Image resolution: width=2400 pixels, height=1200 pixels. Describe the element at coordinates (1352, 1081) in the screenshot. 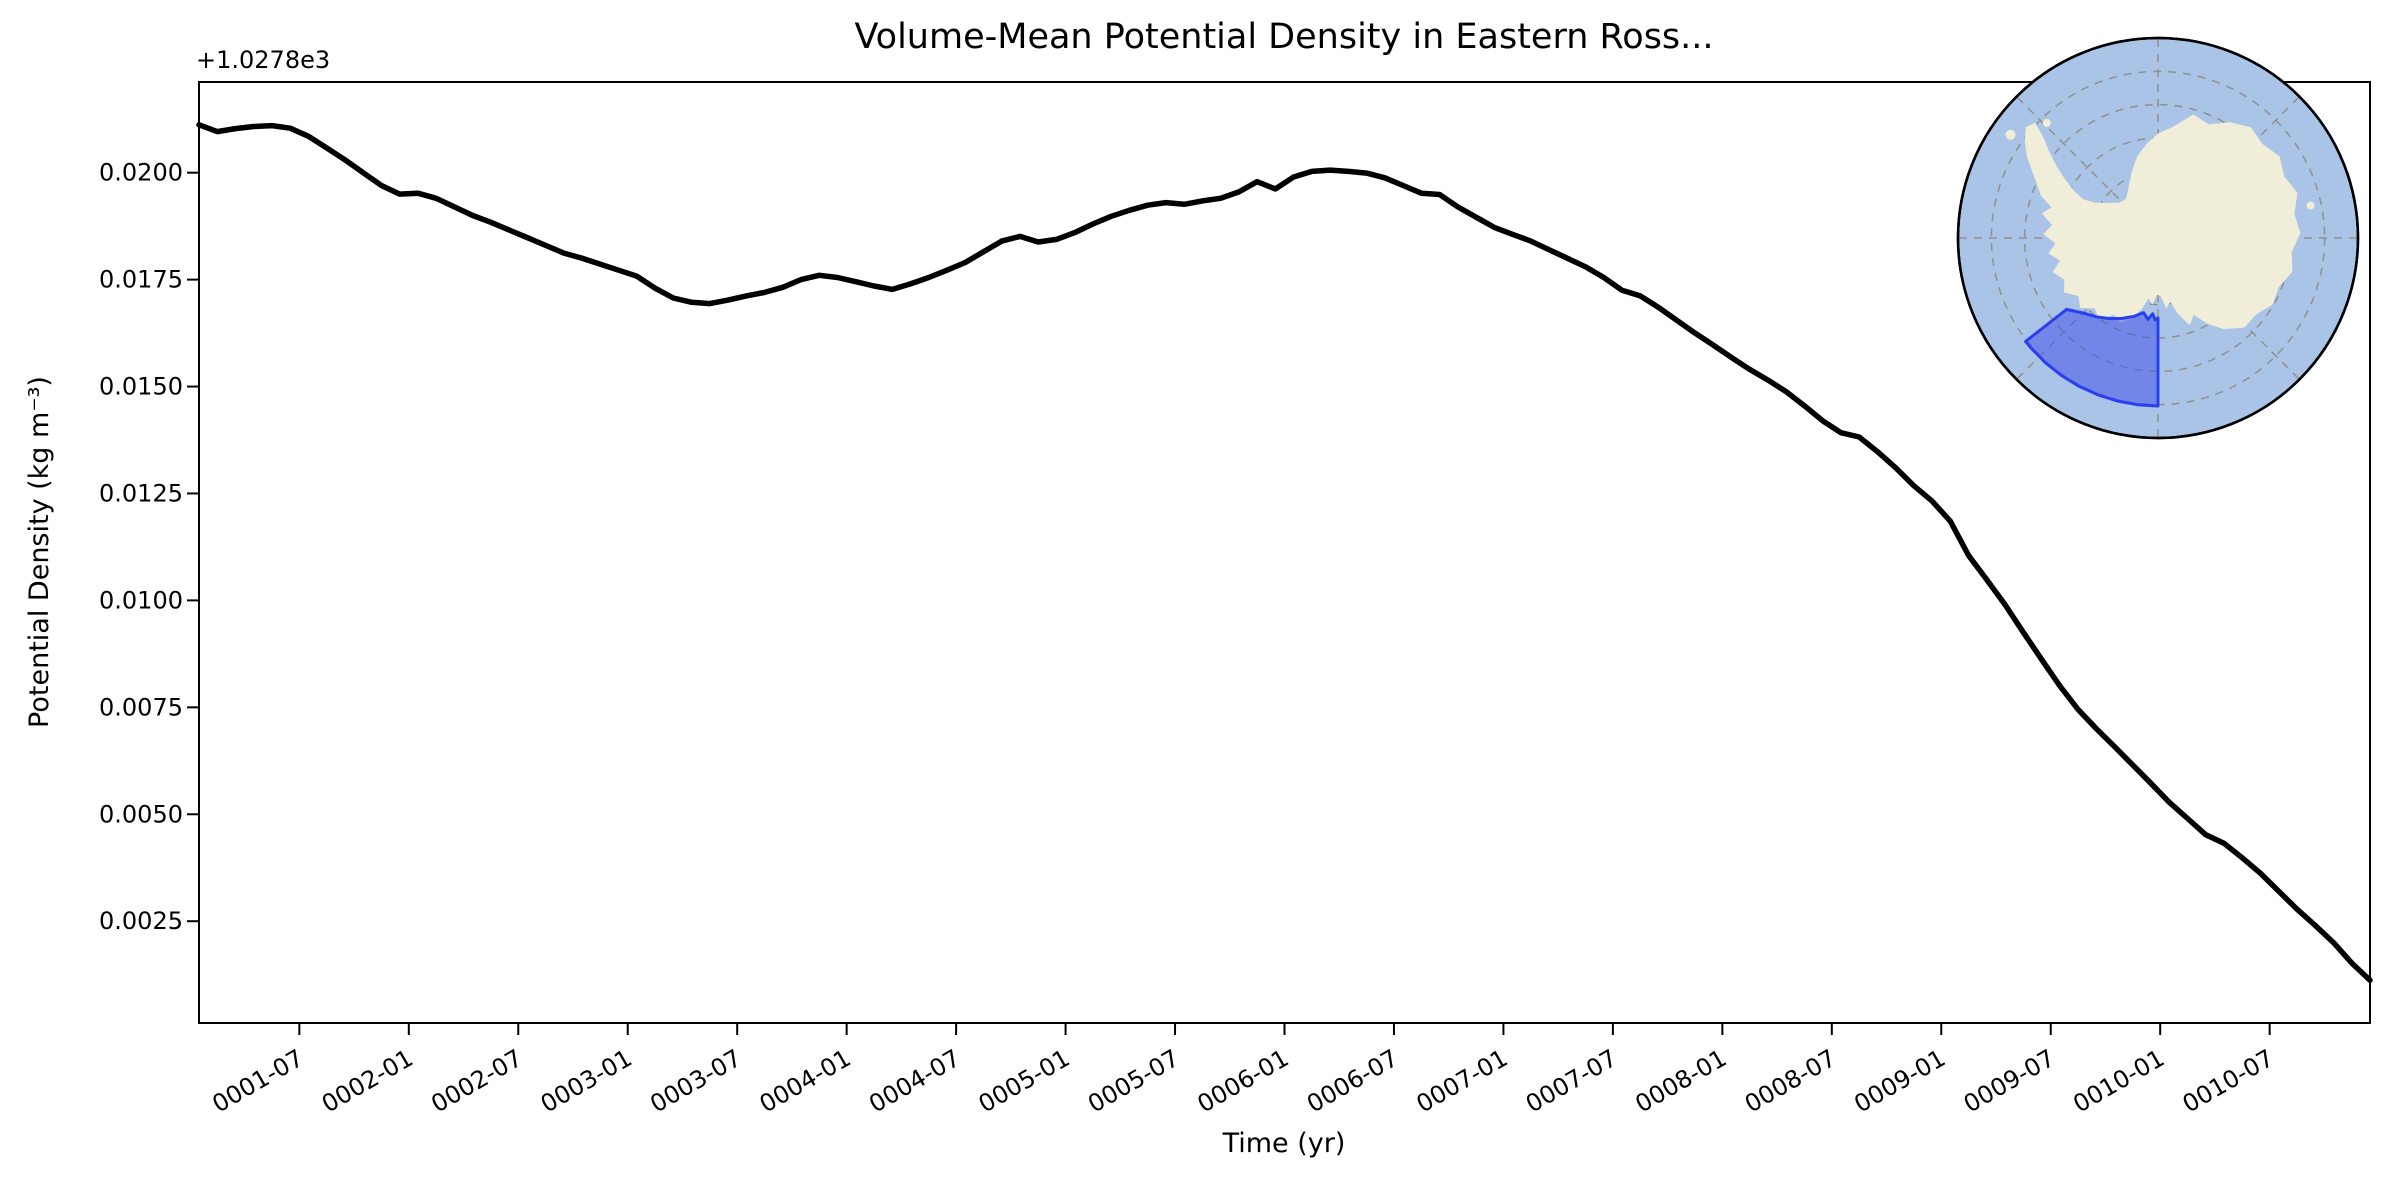

I see `x-tick-label: 0006-07` at that location.